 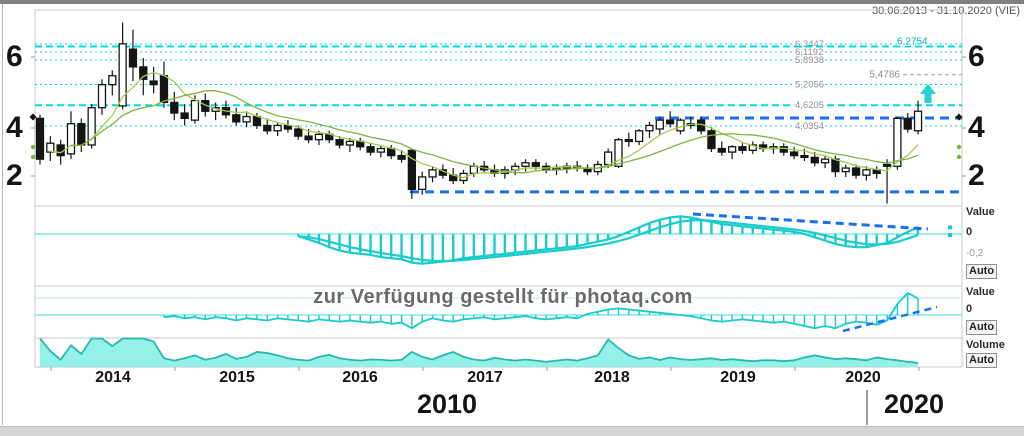 I want to click on window-left-border, so click(x=2, y=214).